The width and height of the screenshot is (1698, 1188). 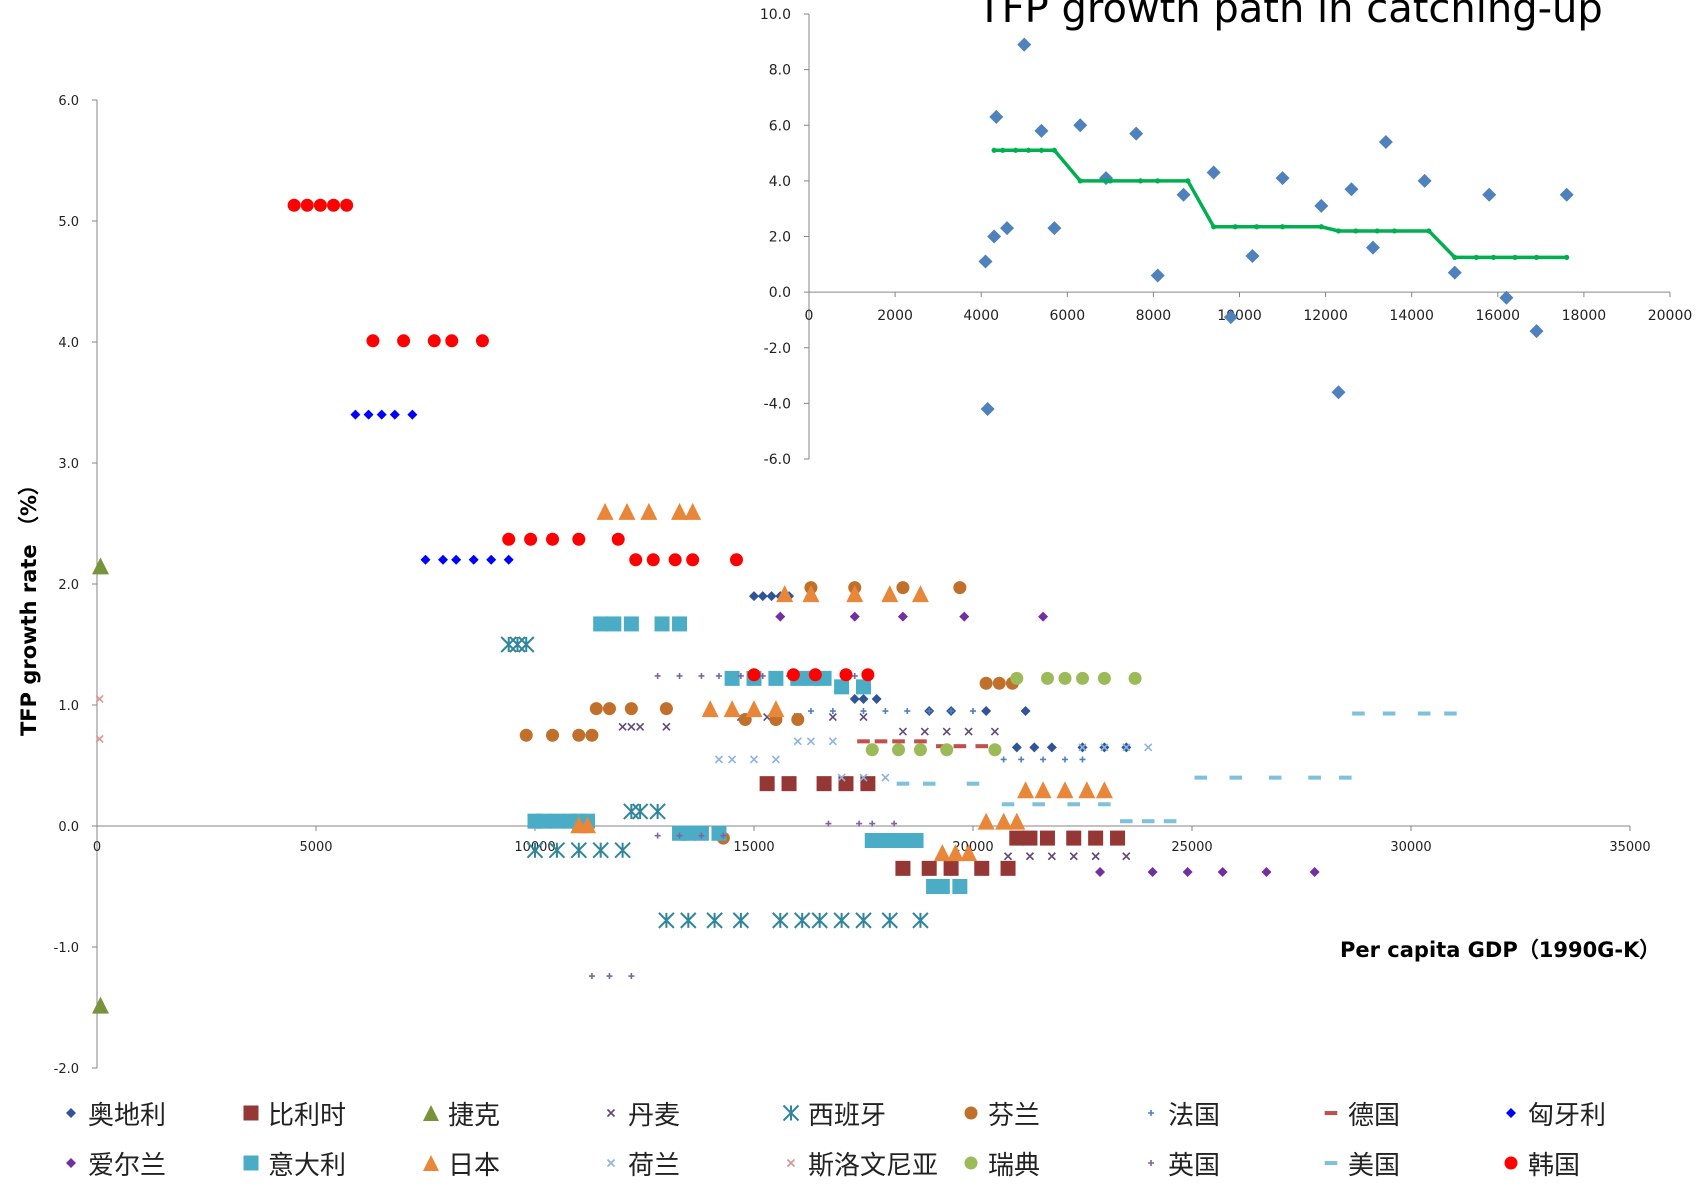 What do you see at coordinates (307, 1165) in the screenshot?
I see `legend-label: 意大利` at bounding box center [307, 1165].